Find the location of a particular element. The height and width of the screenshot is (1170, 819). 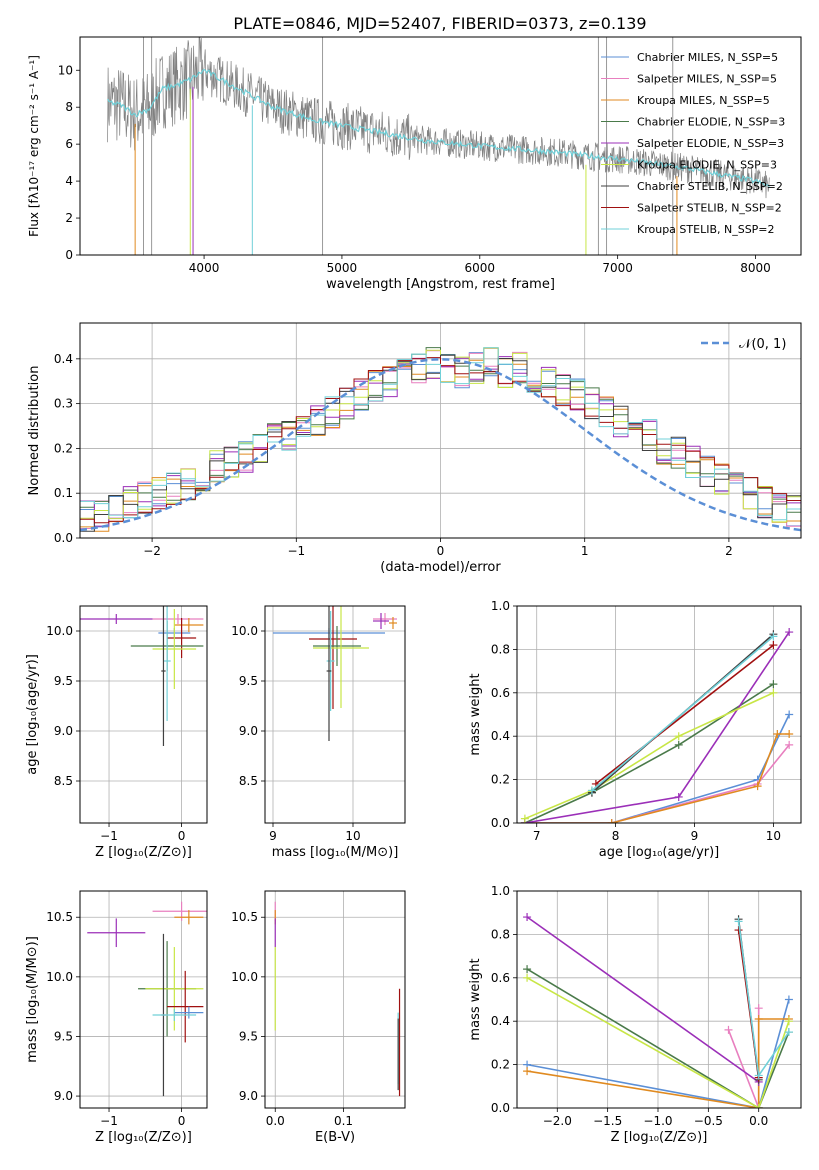

residuals-ytick-label: 0.4 is located at coordinates (63, 359).